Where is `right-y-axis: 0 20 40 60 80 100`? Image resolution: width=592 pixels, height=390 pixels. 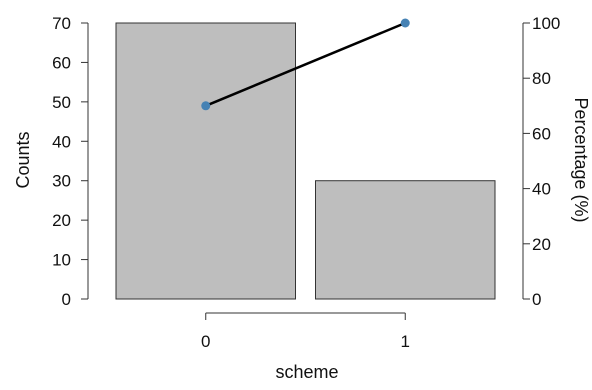 right-y-axis: 0 20 40 60 80 100 is located at coordinates (541, 161).